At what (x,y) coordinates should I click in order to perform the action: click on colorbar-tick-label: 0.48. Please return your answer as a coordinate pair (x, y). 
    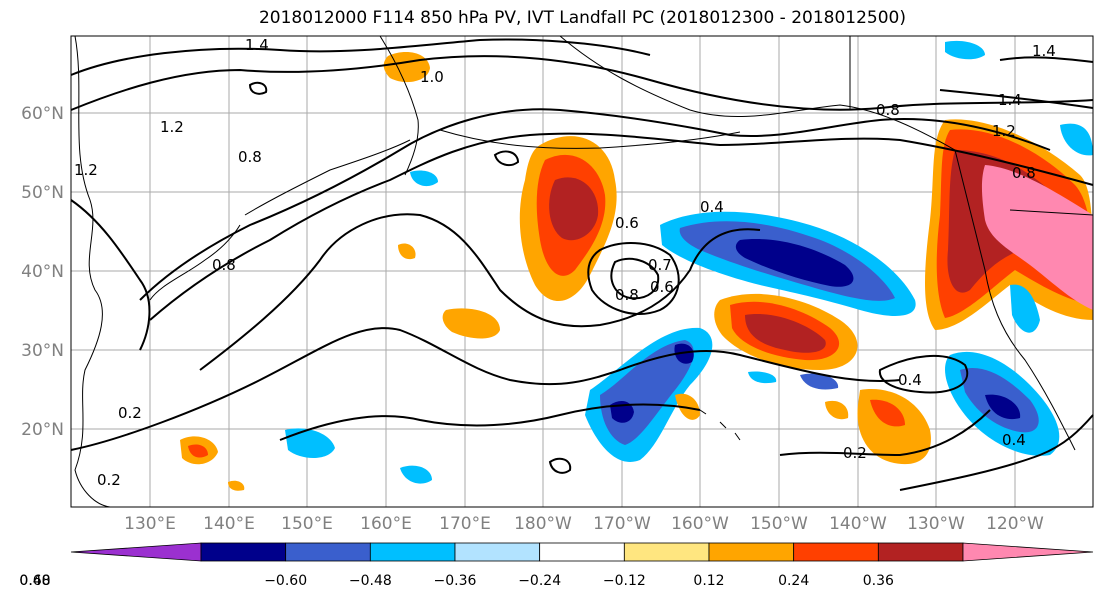
    Looking at the image, I should click on (35, 581).